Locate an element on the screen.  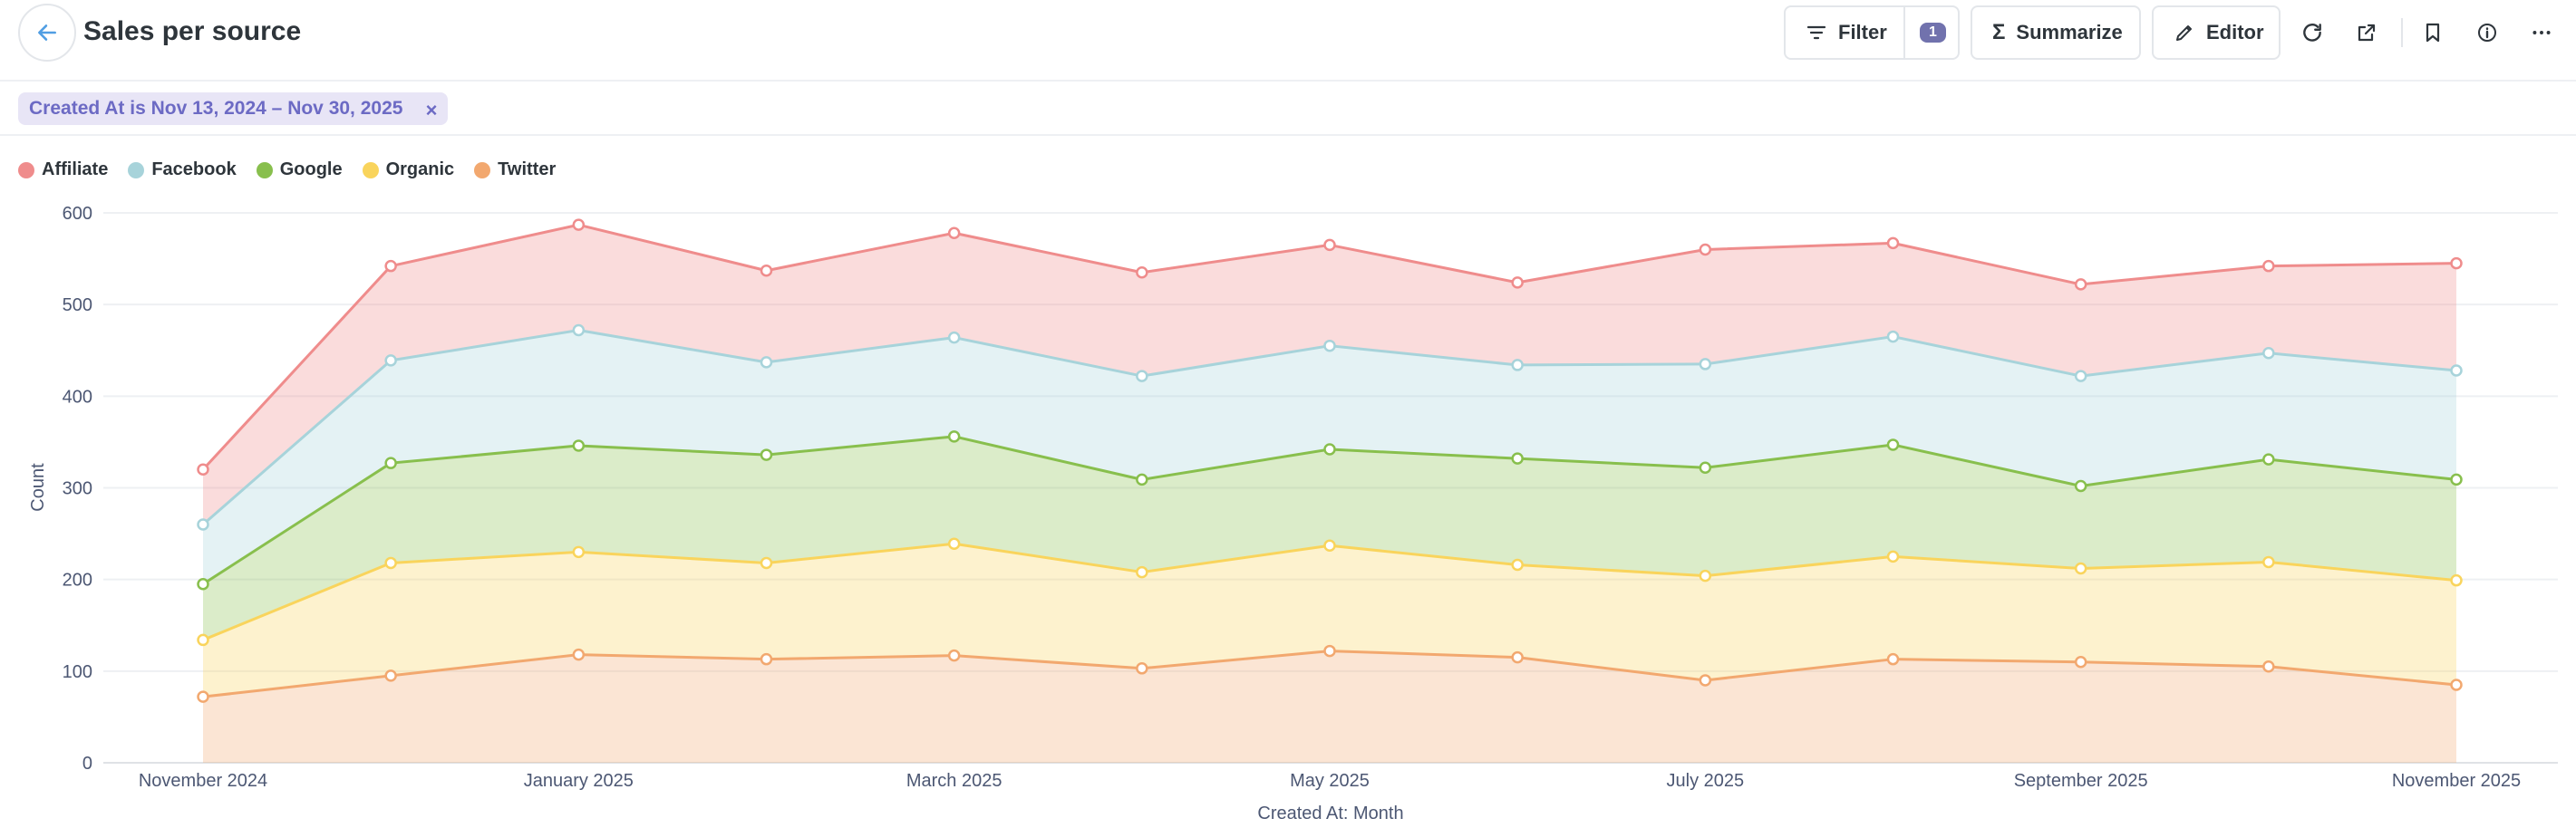
legend-item-organic: Organic is located at coordinates (408, 169).